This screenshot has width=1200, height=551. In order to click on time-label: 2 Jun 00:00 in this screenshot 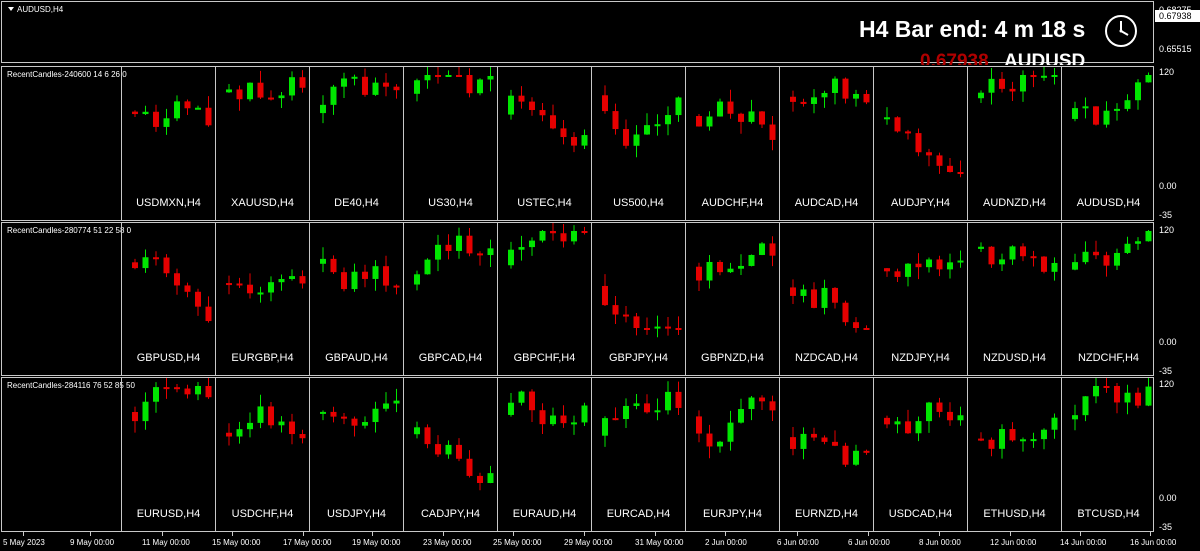, I will do `click(726, 542)`.